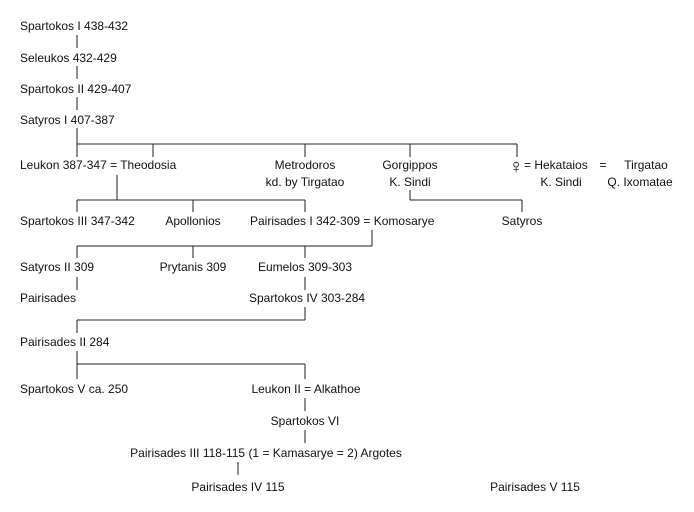 The image size is (694, 512). Describe the element at coordinates (305, 182) in the screenshot. I see `metrodoros-note: kd. by Tirgatao` at that location.